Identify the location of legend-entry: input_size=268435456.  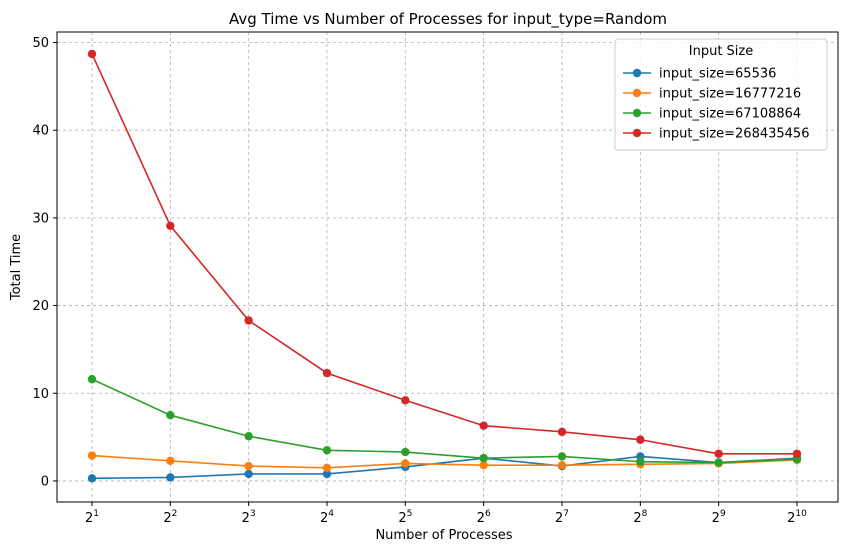
(716, 134).